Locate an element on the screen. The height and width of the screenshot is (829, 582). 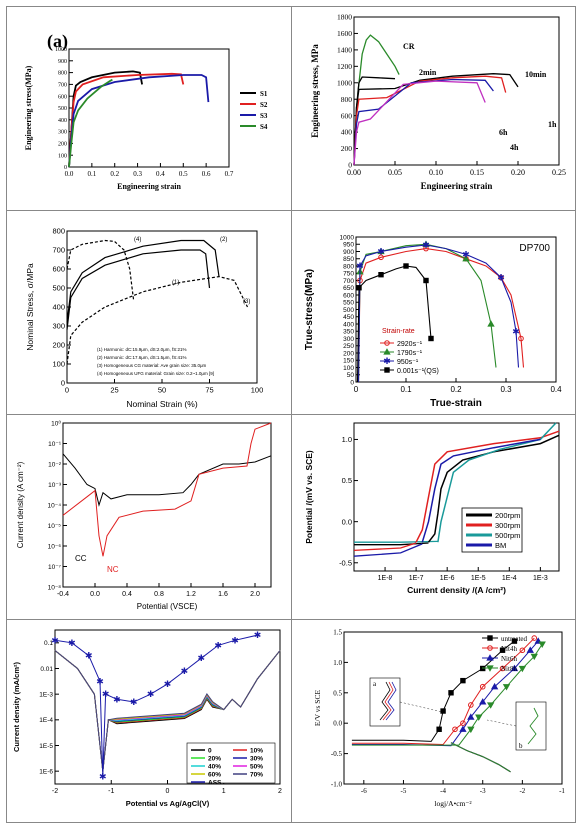
series-line-2min is located at coordinates (374, 121).